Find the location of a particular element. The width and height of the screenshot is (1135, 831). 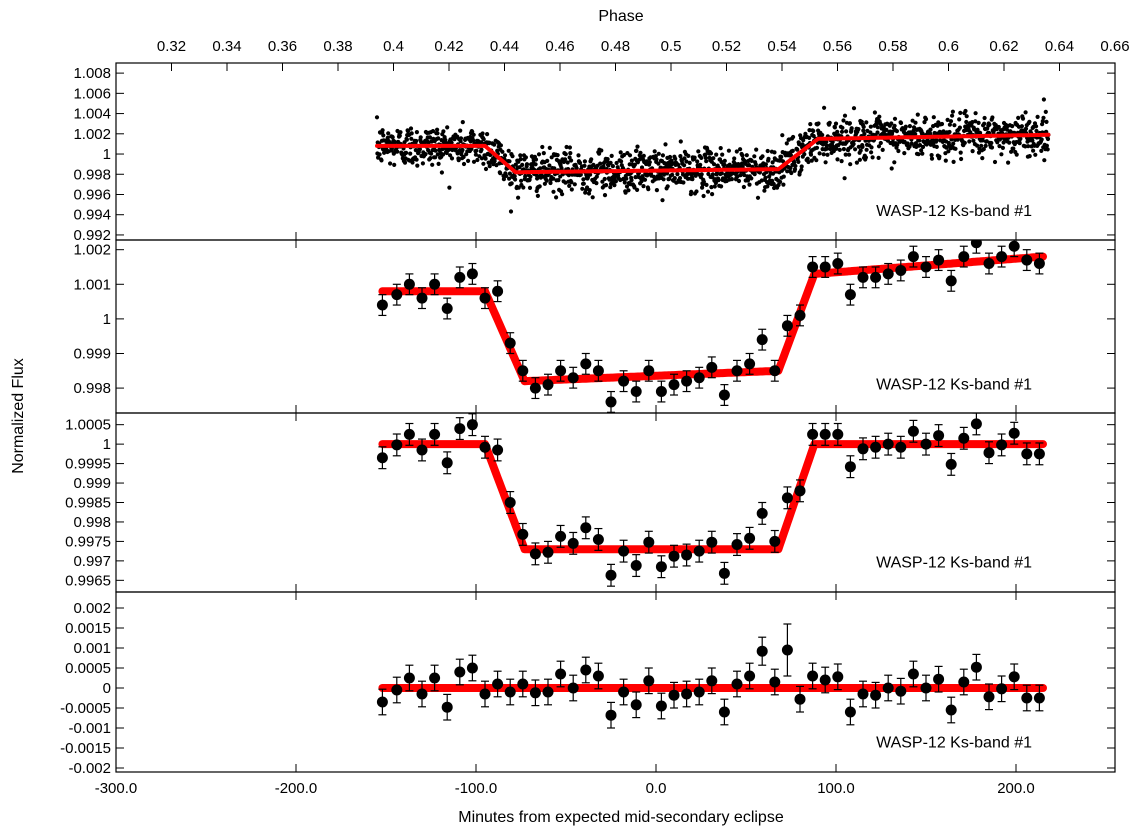

model-curve is located at coordinates (713, 153).